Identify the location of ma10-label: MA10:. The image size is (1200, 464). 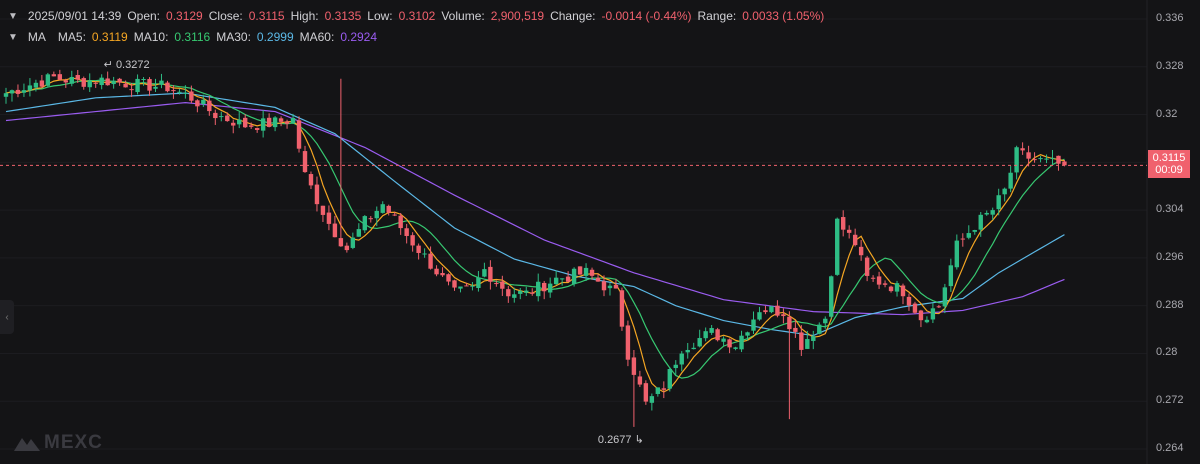
(151, 37).